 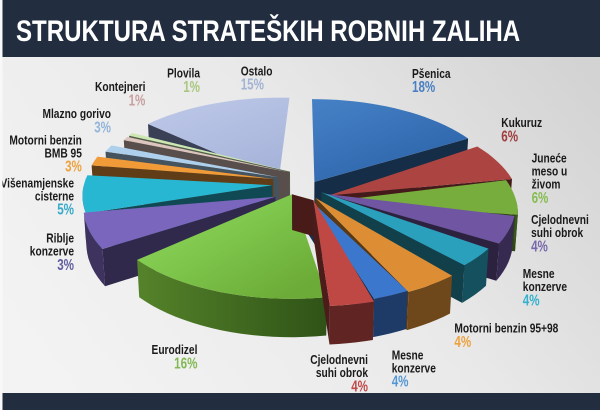 I want to click on svg-text: Višenamjenske, so click(x=38, y=183).